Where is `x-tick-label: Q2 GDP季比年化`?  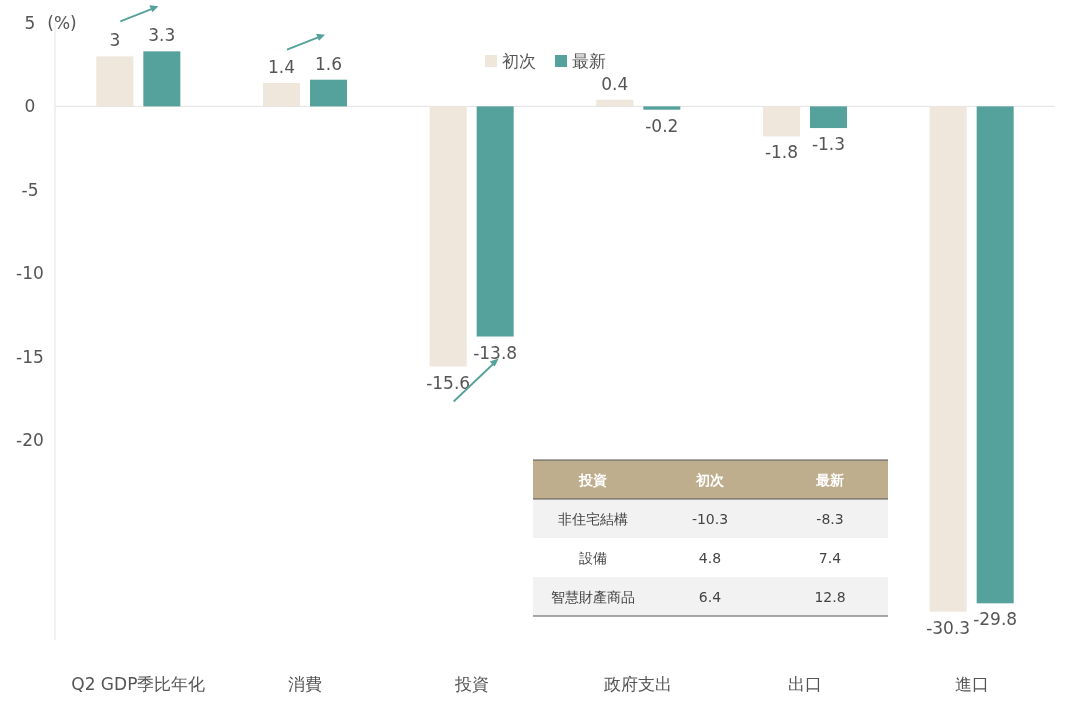 x-tick-label: Q2 GDP季比年化 is located at coordinates (138, 684).